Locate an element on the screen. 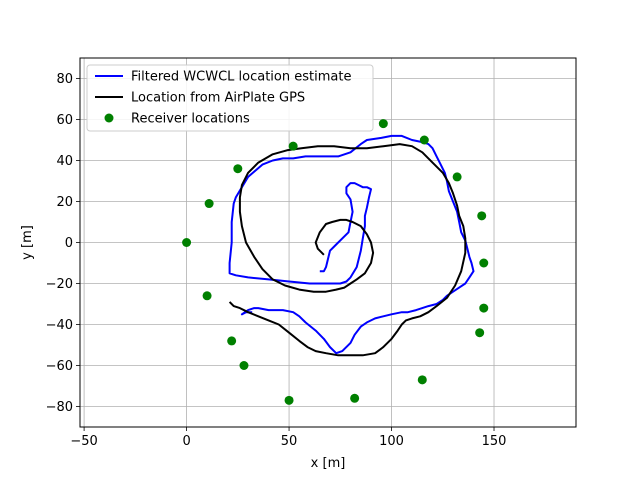 This screenshot has height=480, width=640. y-tick-label: 80 is located at coordinates (64, 79).